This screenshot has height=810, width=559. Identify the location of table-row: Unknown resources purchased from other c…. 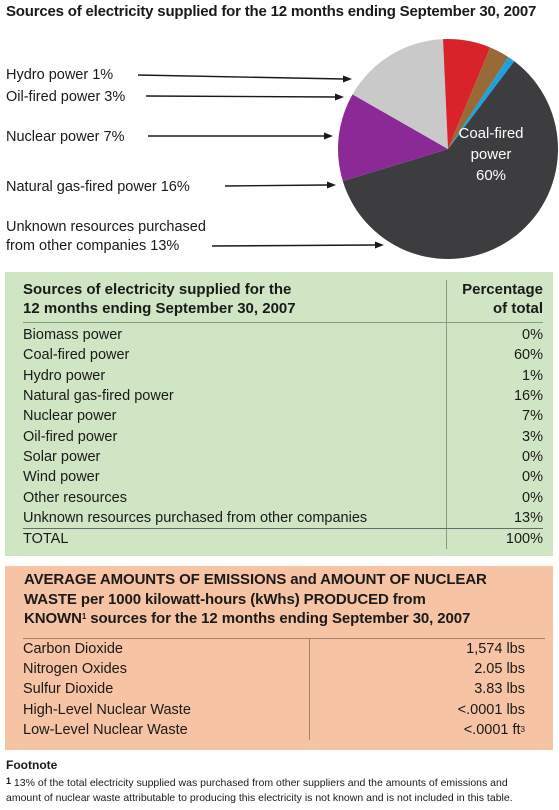
(283, 518).